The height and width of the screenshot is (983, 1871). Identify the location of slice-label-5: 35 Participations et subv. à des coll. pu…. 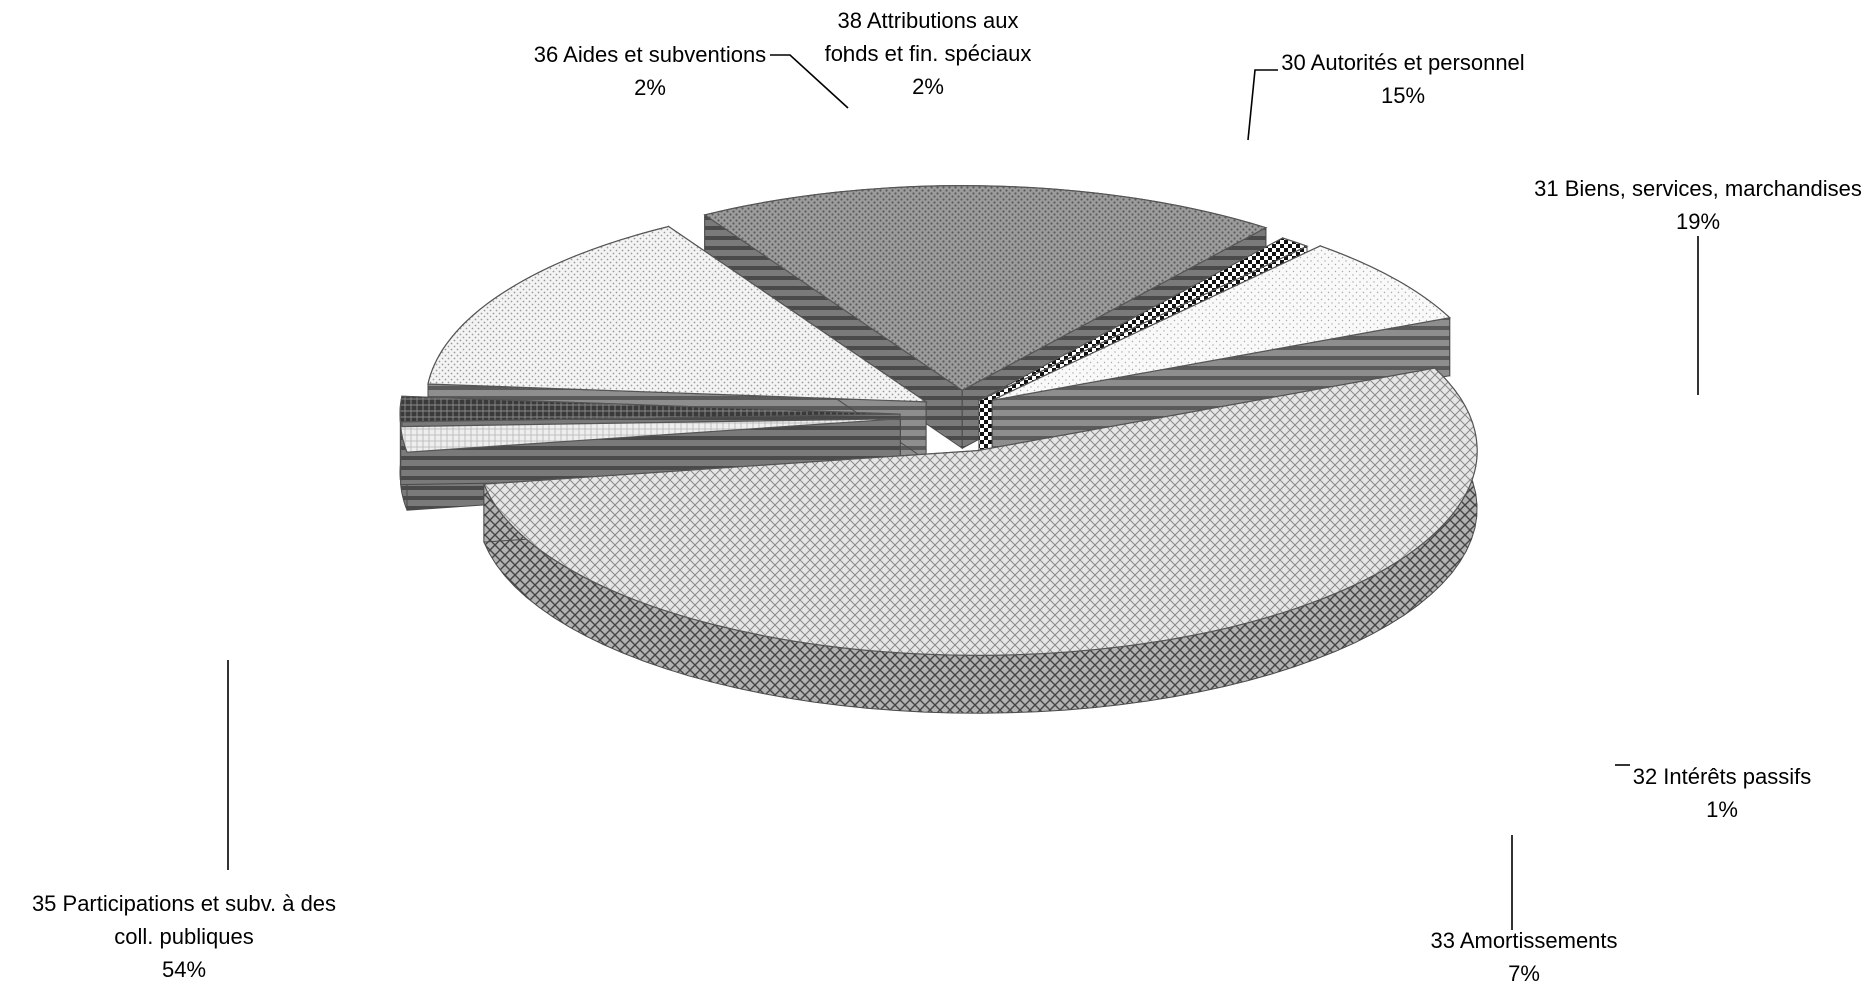
(184, 821).